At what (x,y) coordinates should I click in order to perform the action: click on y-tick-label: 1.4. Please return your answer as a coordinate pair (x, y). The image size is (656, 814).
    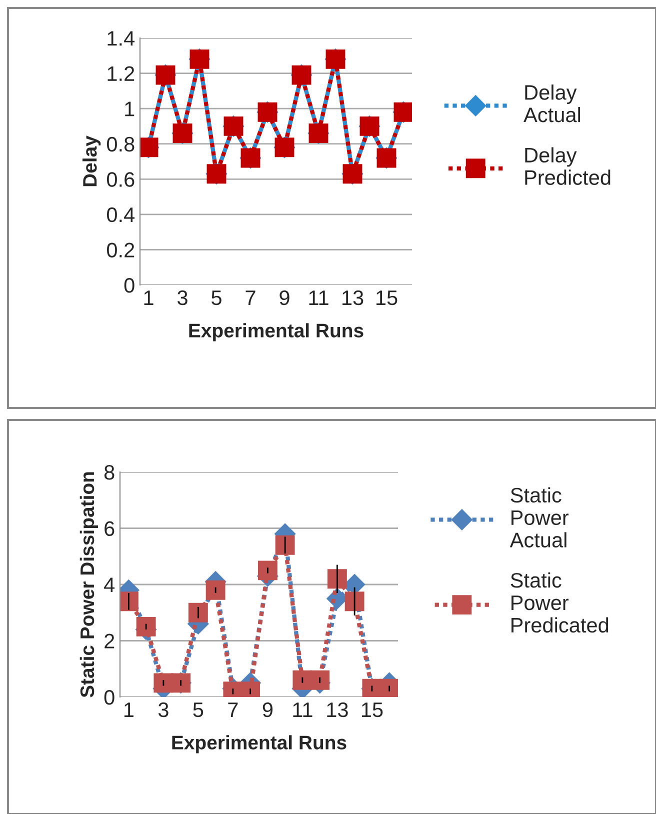
    Looking at the image, I should click on (121, 38).